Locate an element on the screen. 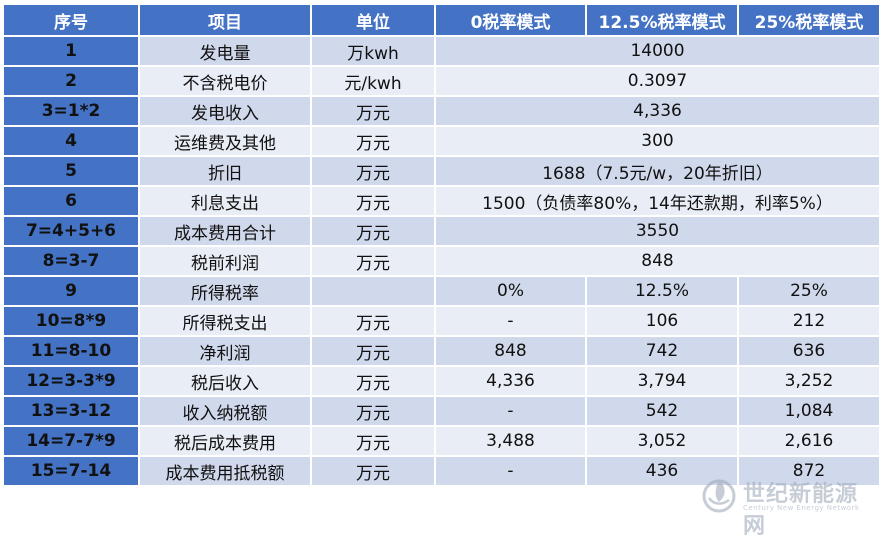 The height and width of the screenshot is (540, 882). row-number: 15=7-14 is located at coordinates (71, 471).